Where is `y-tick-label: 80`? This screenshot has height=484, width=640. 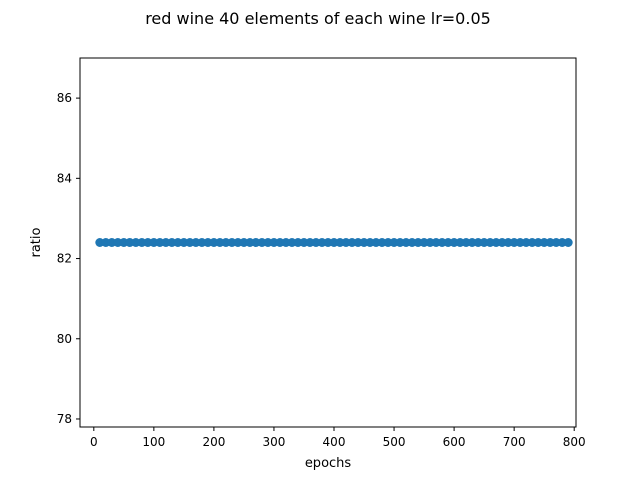
y-tick-label: 80 is located at coordinates (64, 339).